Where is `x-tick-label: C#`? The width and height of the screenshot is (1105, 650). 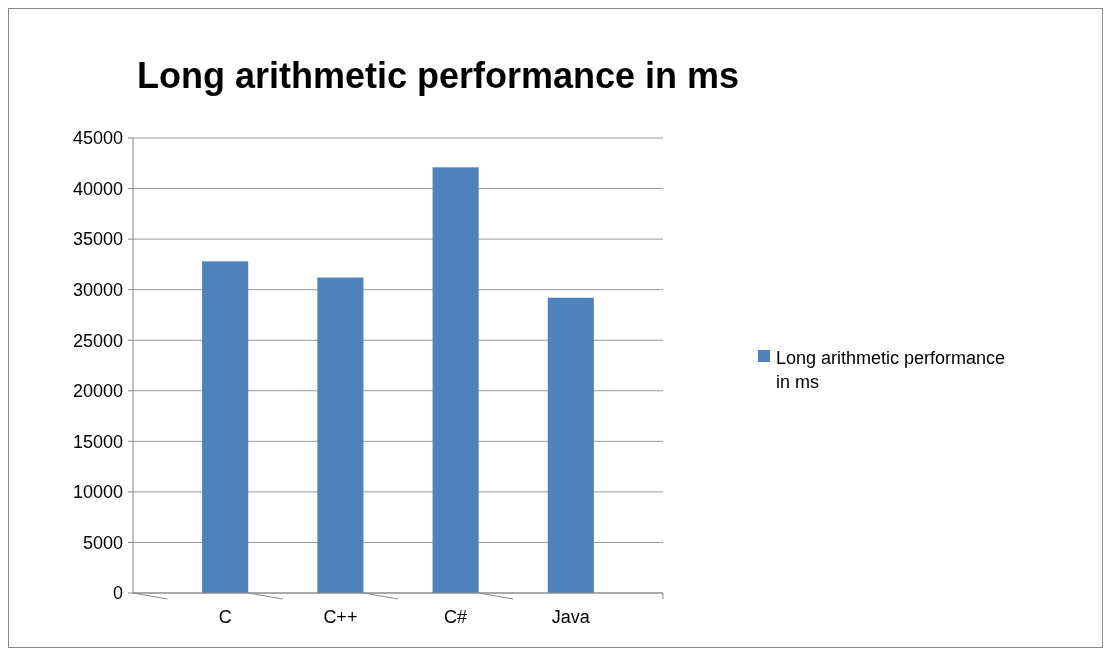
x-tick-label: C# is located at coordinates (456, 617).